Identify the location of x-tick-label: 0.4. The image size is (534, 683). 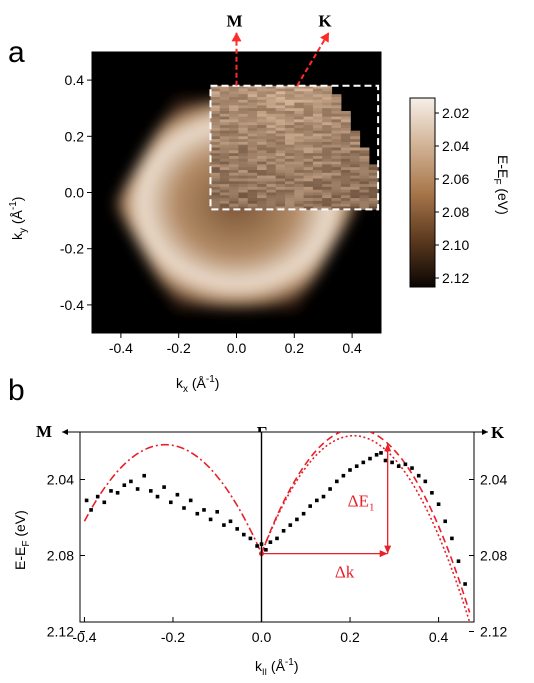
(439, 637).